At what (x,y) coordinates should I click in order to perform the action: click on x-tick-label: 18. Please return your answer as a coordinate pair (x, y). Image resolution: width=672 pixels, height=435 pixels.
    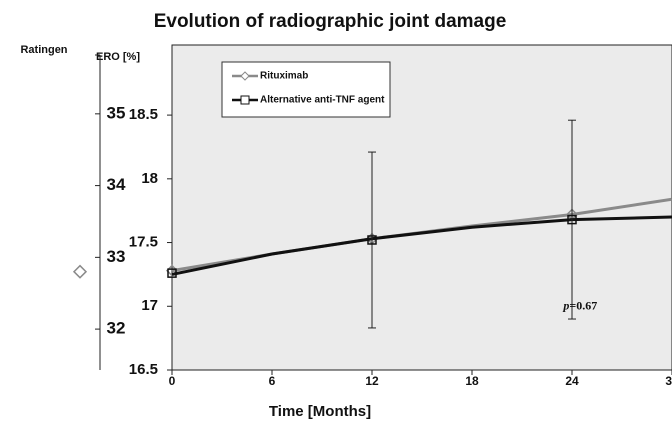
    Looking at the image, I should click on (472, 381).